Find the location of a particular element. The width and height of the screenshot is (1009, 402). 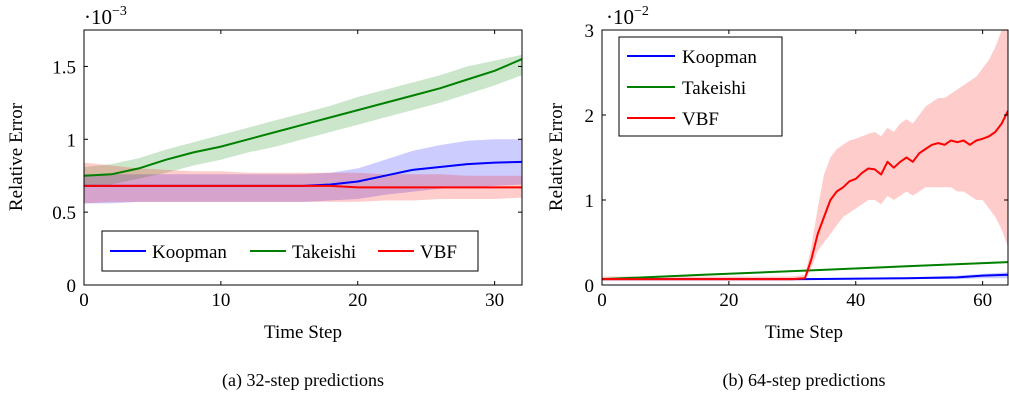

a-band-vbf is located at coordinates (303, 183).